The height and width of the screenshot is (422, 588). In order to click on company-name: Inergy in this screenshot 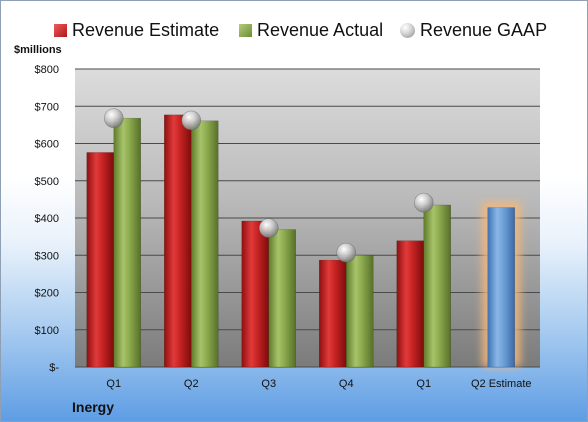, I will do `click(93, 407)`.